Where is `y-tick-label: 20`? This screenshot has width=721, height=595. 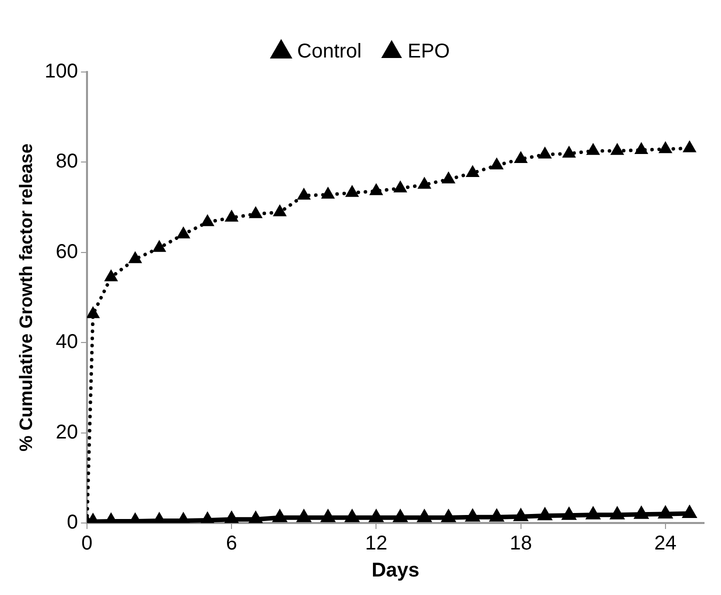 y-tick-label: 20 is located at coordinates (67, 432).